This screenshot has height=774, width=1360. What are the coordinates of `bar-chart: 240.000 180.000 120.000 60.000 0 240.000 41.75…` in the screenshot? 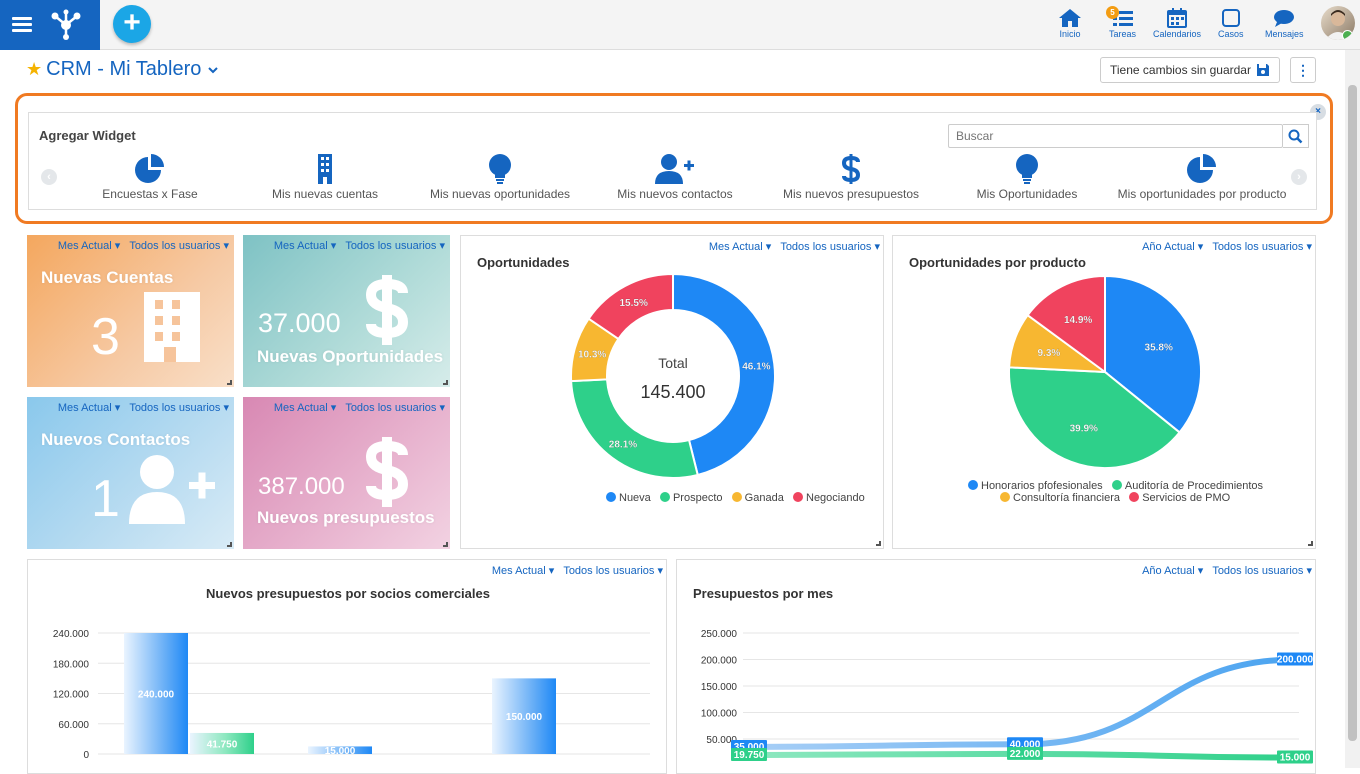 It's located at (351, 695).